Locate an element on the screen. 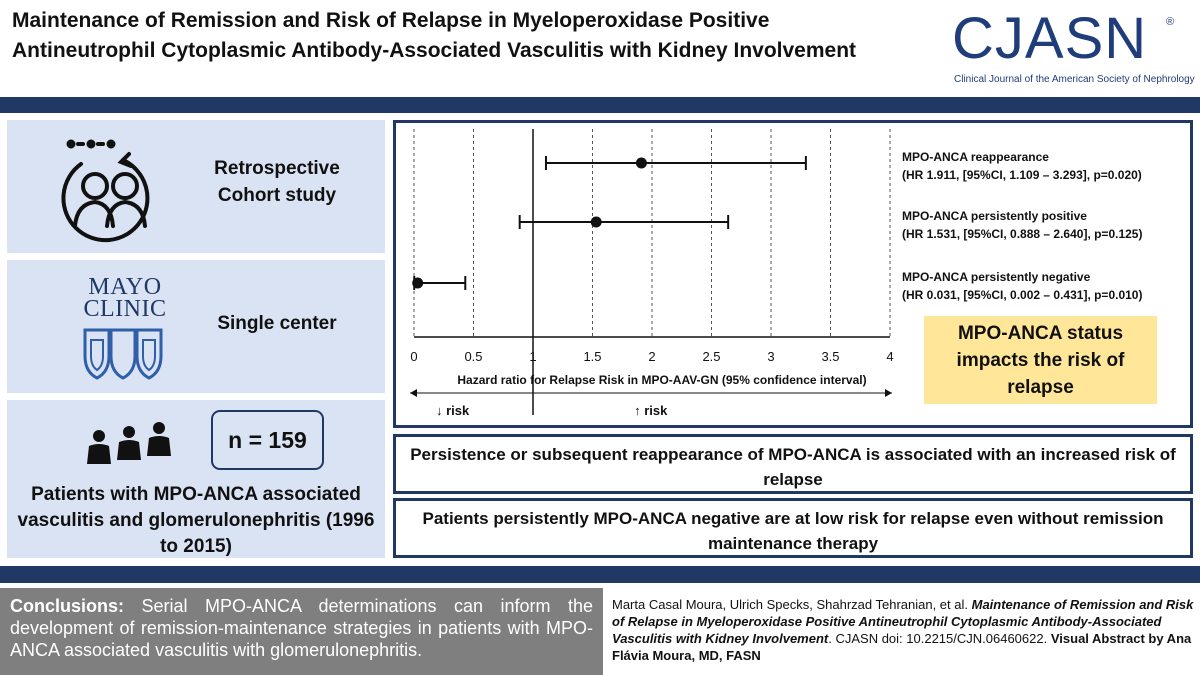 The height and width of the screenshot is (675, 1200). mayo-shields-icon is located at coordinates (123, 354).